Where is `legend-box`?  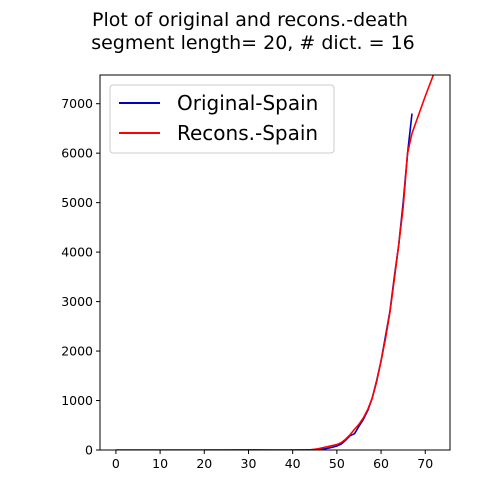
legend-box is located at coordinates (222, 119).